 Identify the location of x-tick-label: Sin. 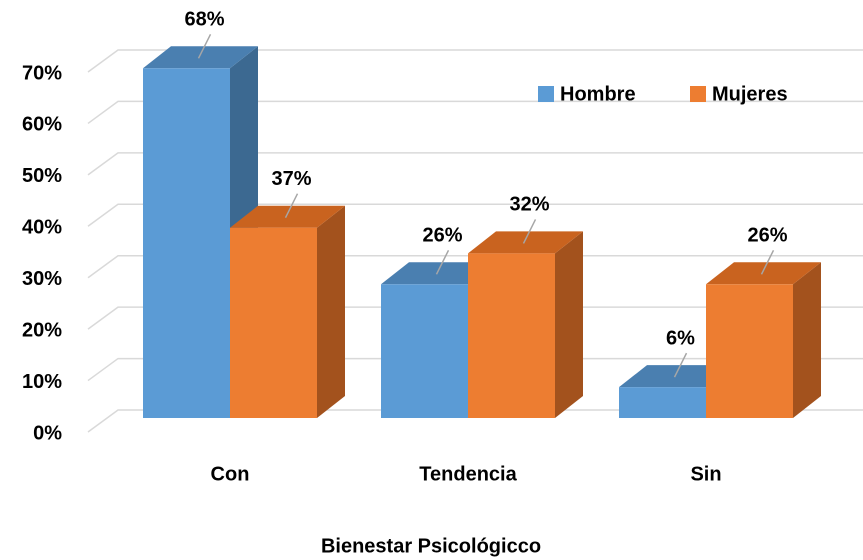
(705, 474).